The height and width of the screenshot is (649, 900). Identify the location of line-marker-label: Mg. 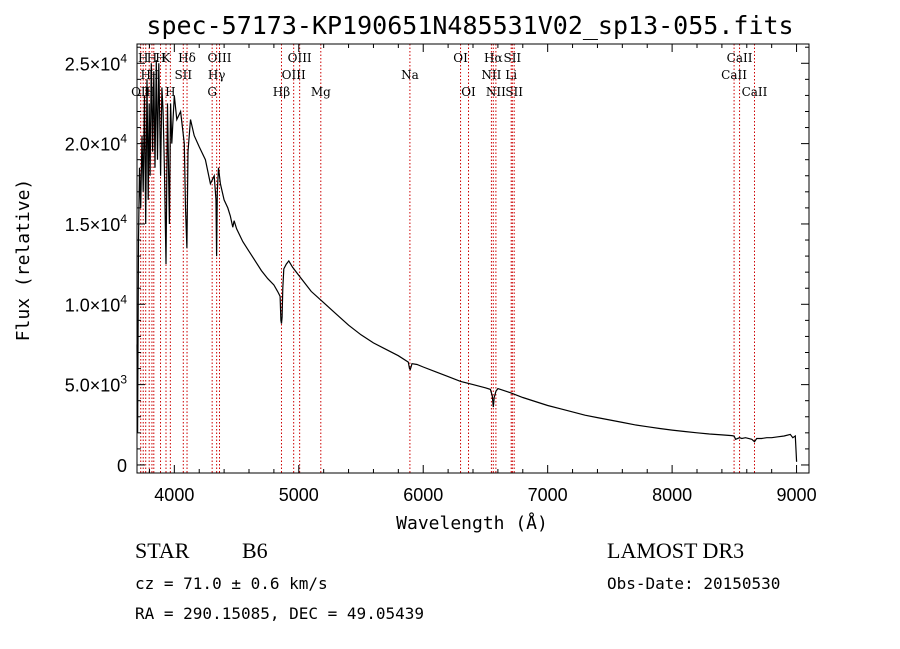
(321, 92).